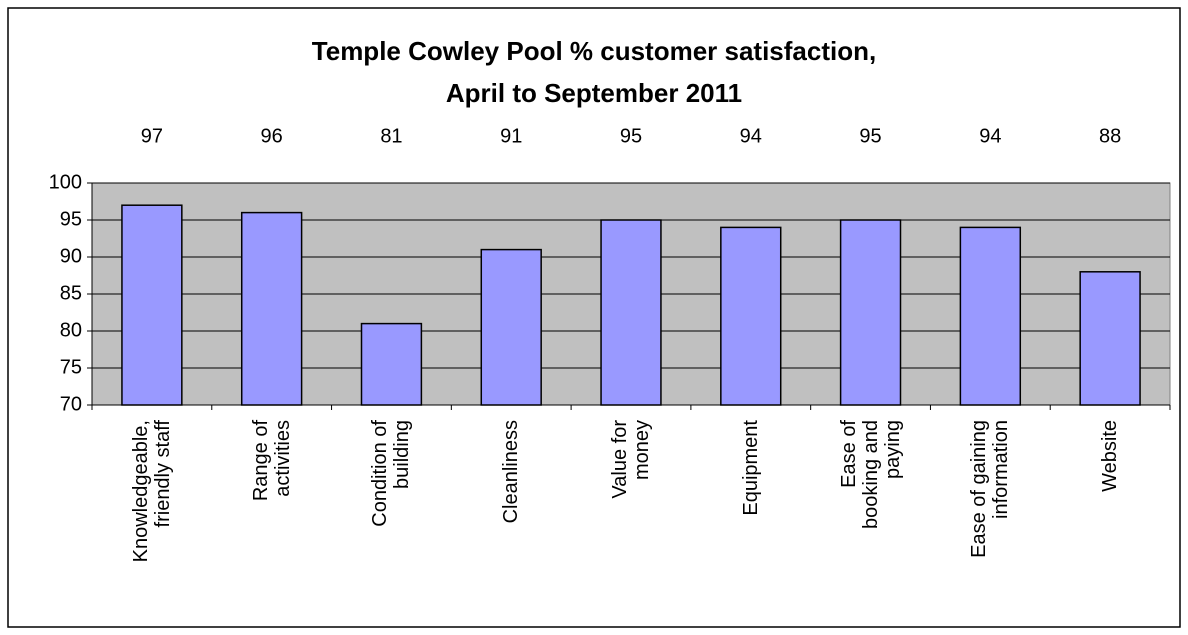 The image size is (1188, 635). What do you see at coordinates (1110, 136) in the screenshot?
I see `value-label: 88` at bounding box center [1110, 136].